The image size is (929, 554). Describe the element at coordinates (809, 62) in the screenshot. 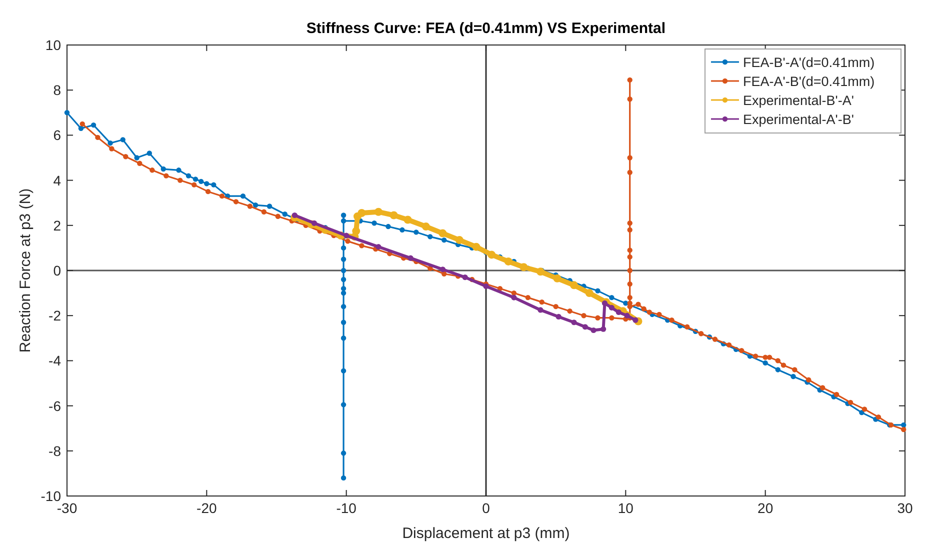

I see `legend-label: FEA-B'-A'(d=0.41mm)` at that location.